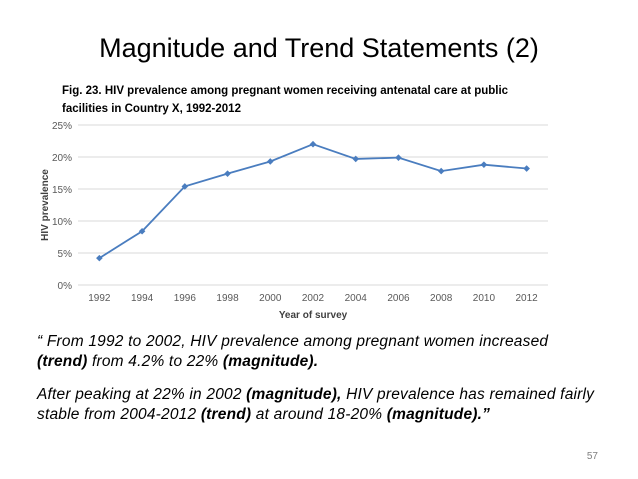  I want to click on figure-caption-line-2: facilities in Country X, 1992-2012, so click(151, 109).